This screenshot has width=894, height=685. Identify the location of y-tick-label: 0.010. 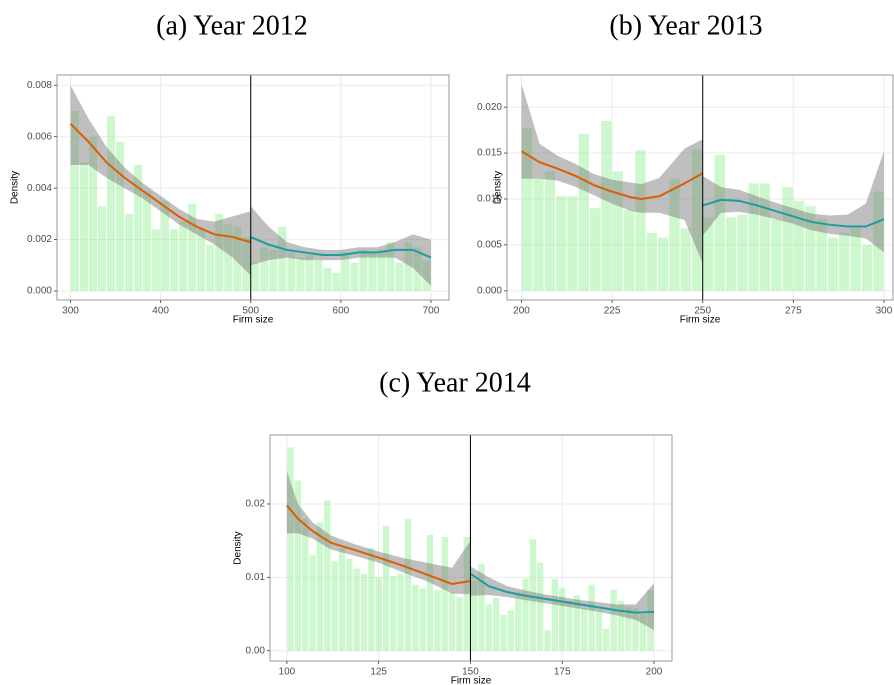
(489, 199).